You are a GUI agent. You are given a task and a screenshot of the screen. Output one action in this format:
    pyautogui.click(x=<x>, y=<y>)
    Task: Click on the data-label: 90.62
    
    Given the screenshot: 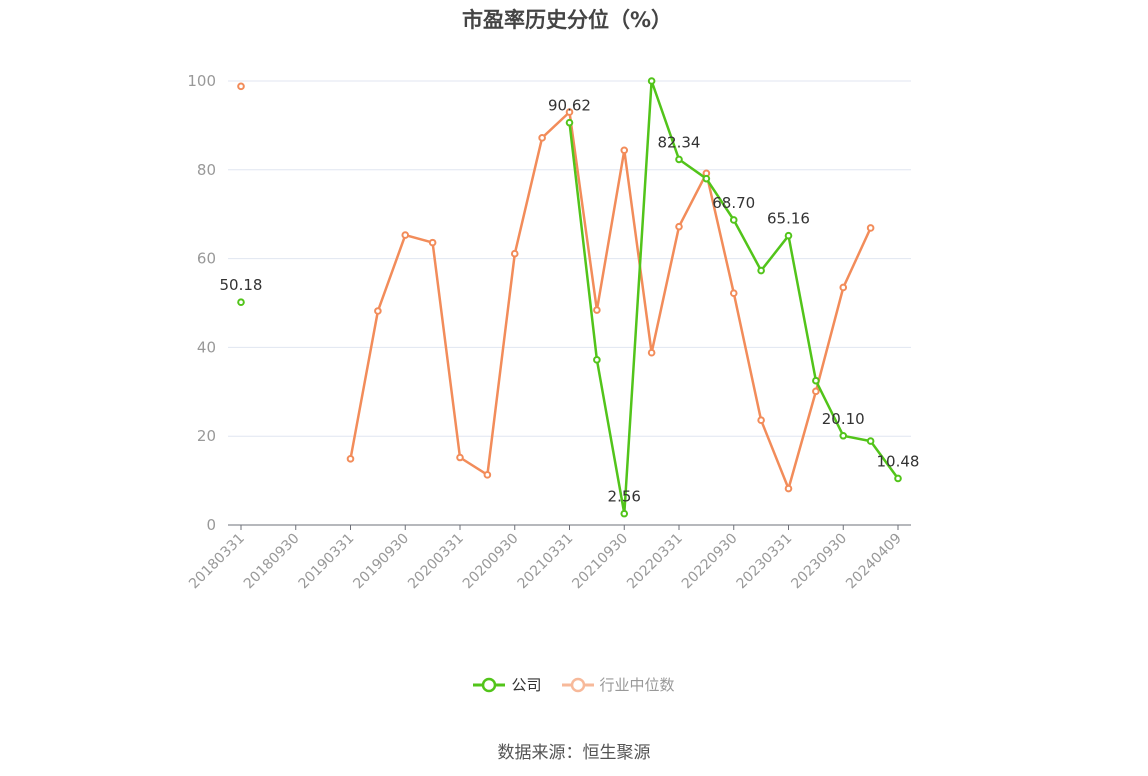 What is the action you would take?
    pyautogui.click(x=569, y=106)
    